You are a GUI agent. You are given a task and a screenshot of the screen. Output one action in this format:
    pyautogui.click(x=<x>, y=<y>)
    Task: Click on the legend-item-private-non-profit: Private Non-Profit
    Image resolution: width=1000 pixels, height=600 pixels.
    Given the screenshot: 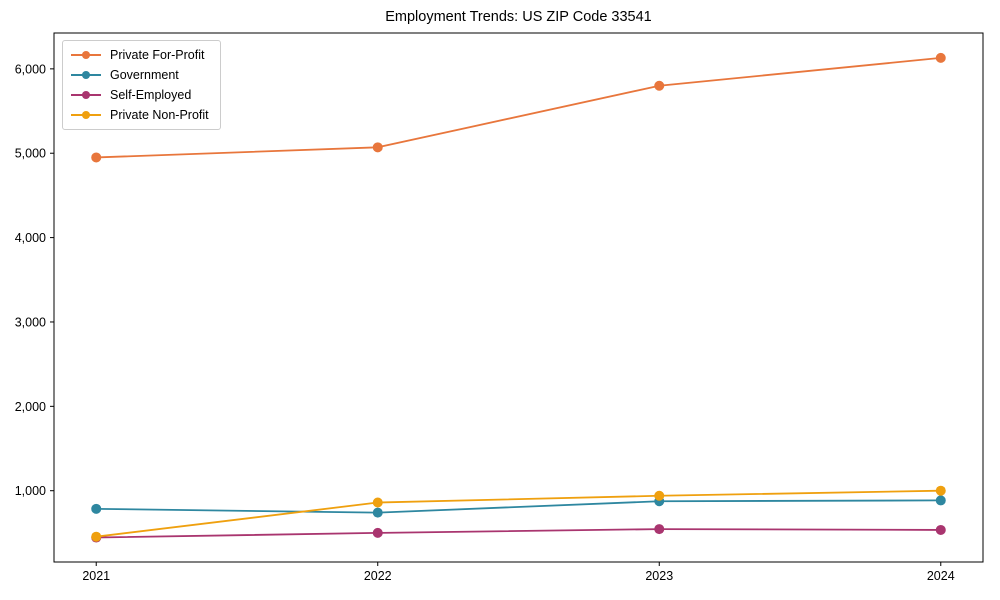 What is the action you would take?
    pyautogui.click(x=140, y=115)
    